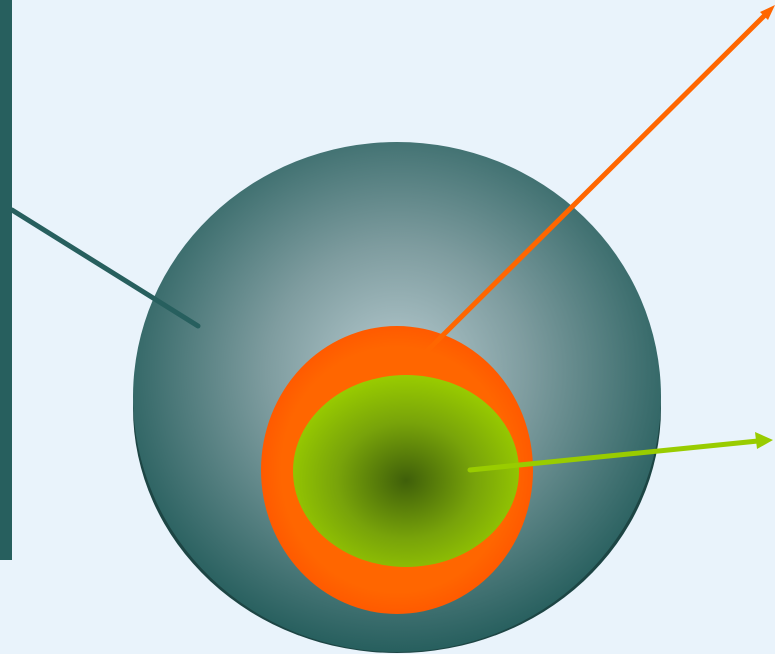 The width and height of the screenshot is (775, 654). Describe the element at coordinates (614, 455) in the screenshot. I see `inner-core-pointer` at that location.